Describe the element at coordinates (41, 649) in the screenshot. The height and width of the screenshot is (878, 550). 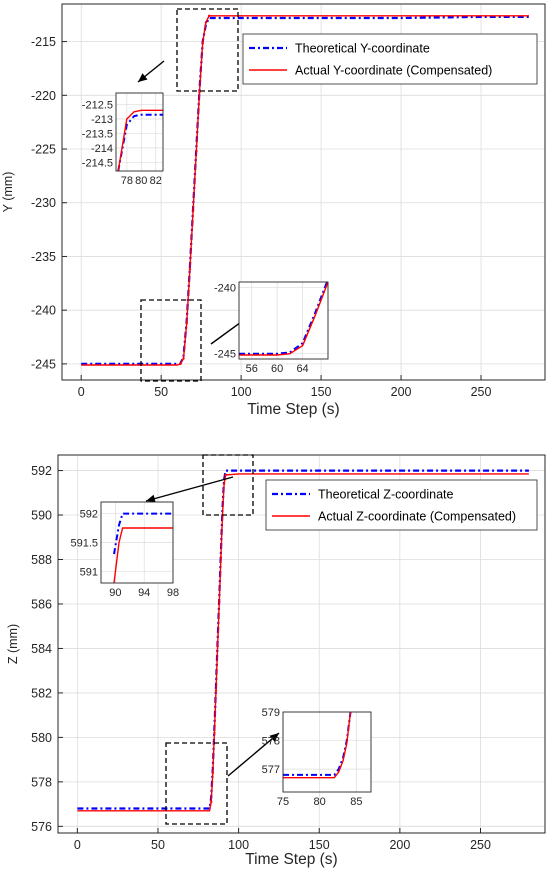
I see `y-tick-label: 584` at that location.